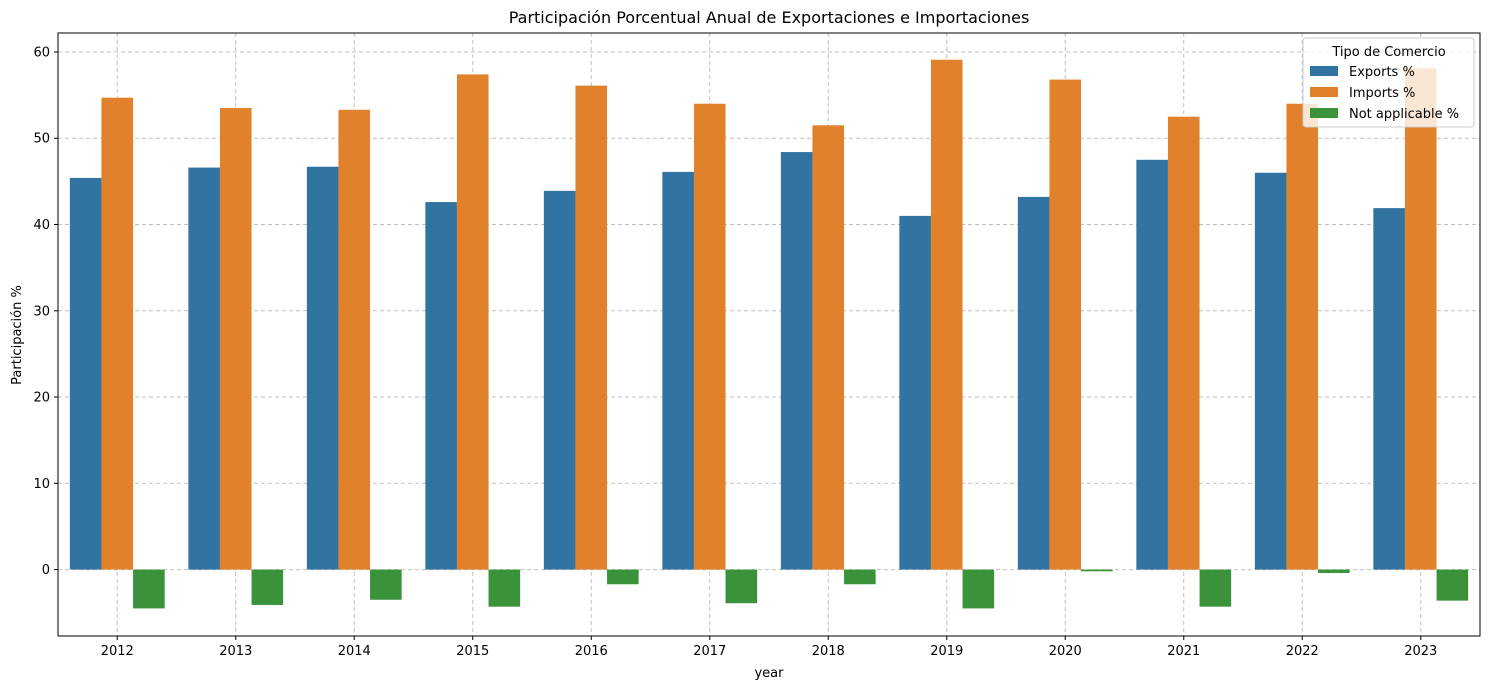 Image resolution: width=1489 pixels, height=690 pixels. Describe the element at coordinates (322, 368) in the screenshot. I see `bar-exports-2014` at that location.